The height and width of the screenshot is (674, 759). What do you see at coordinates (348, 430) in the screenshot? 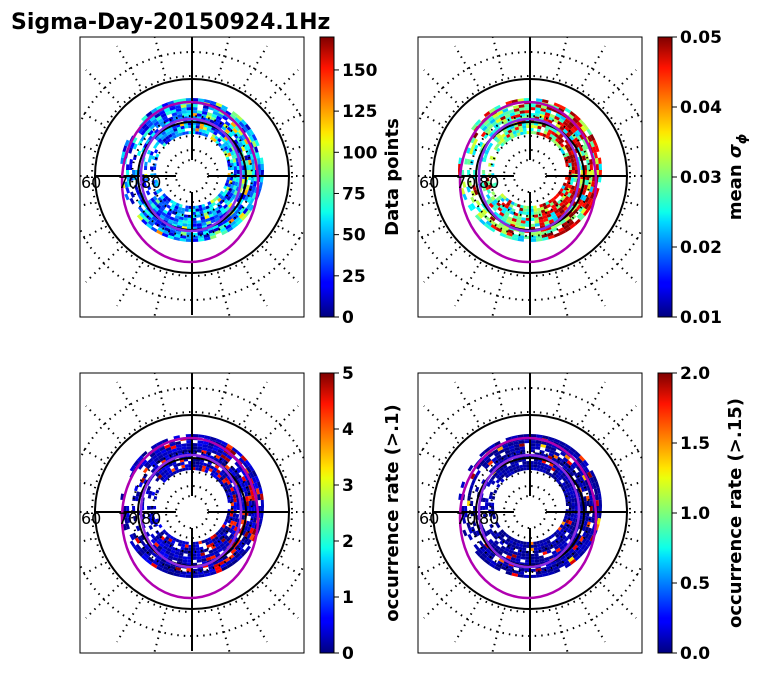
I see `colorbar-tick-label: 4` at bounding box center [348, 430].